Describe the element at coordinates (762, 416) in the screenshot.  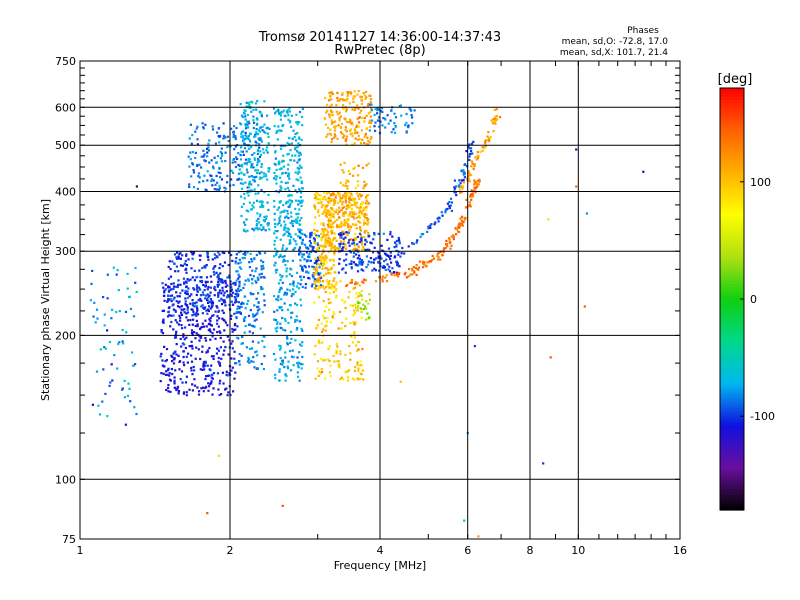
I see `colorbar-tick-label: -100` at that location.